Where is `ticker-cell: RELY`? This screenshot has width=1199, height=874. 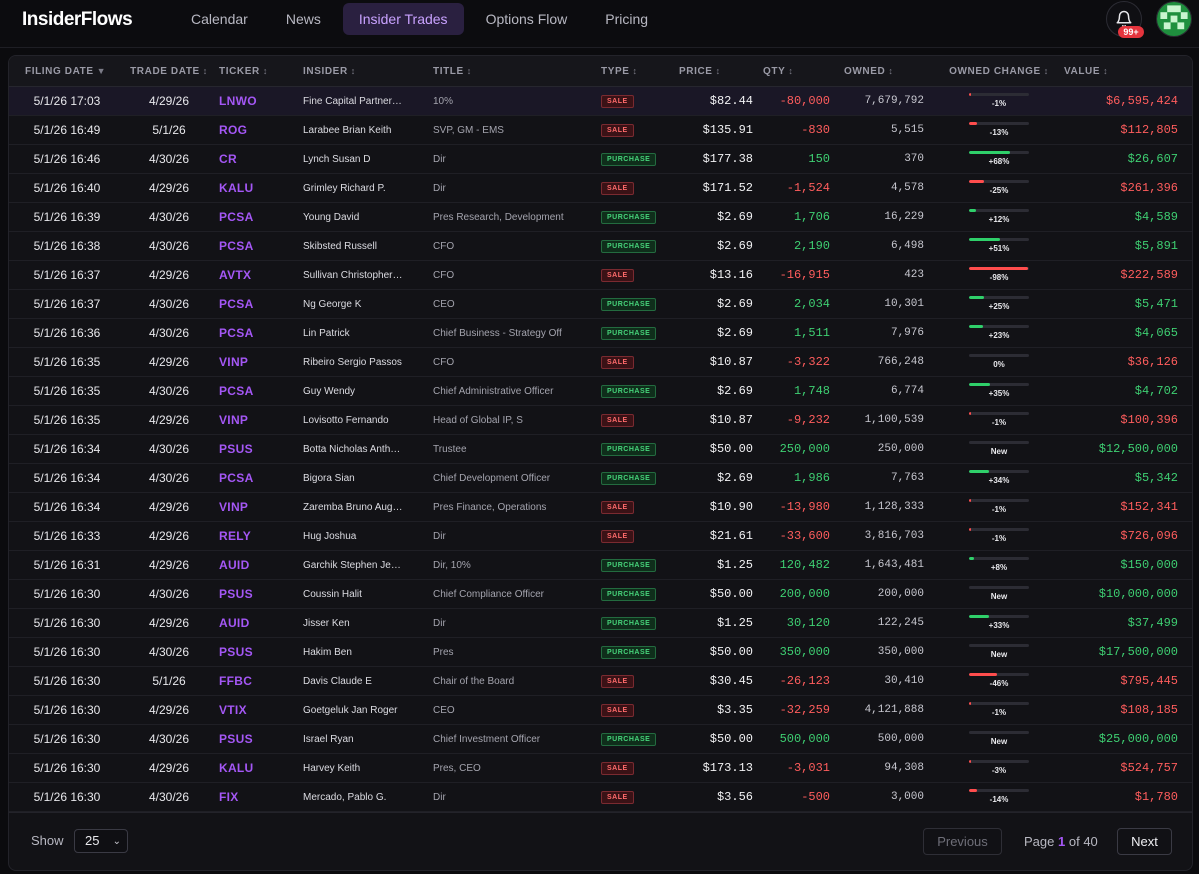
ticker-cell: RELY is located at coordinates (261, 536).